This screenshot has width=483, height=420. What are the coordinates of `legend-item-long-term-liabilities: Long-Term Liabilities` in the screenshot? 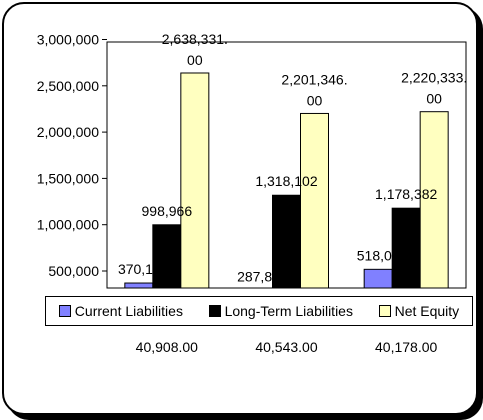 It's located at (280, 311).